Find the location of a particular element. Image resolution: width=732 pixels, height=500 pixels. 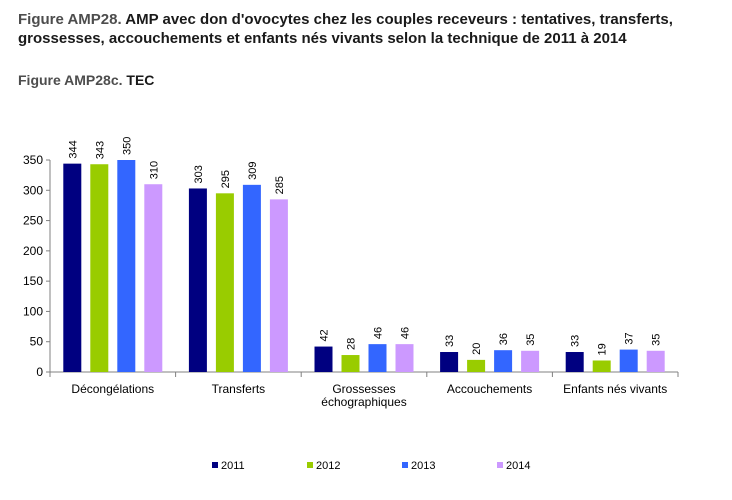

y-tick-label: 100 is located at coordinates (33, 311).